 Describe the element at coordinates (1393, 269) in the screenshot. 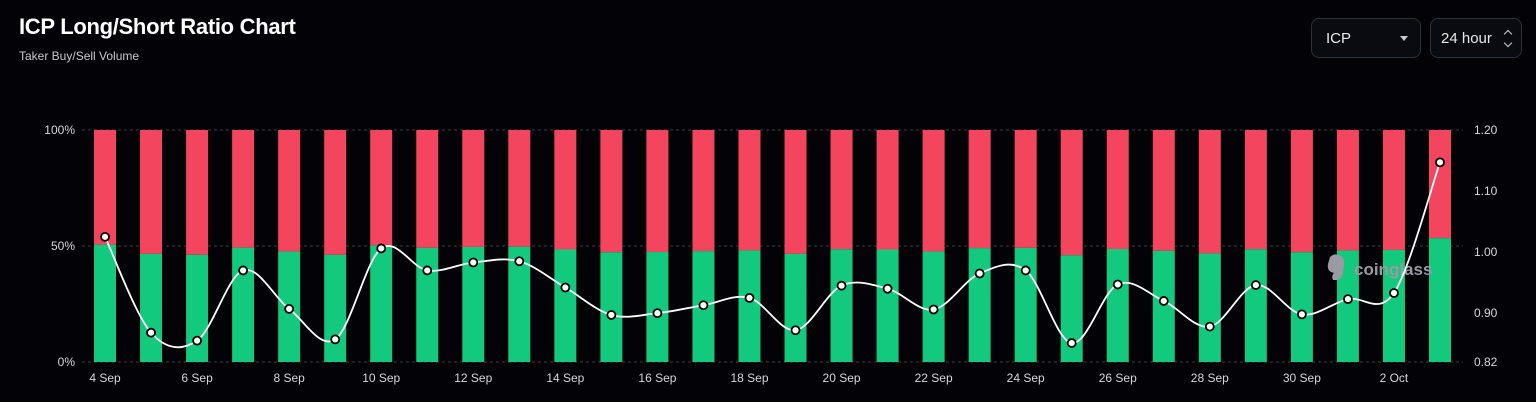

I see `watermark-text: coinglass` at that location.